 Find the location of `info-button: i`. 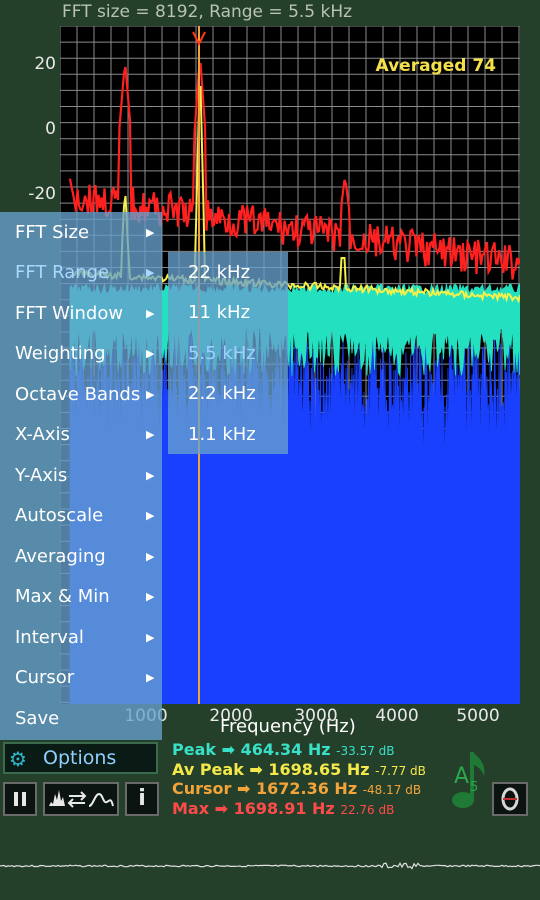

info-button: i is located at coordinates (142, 799).